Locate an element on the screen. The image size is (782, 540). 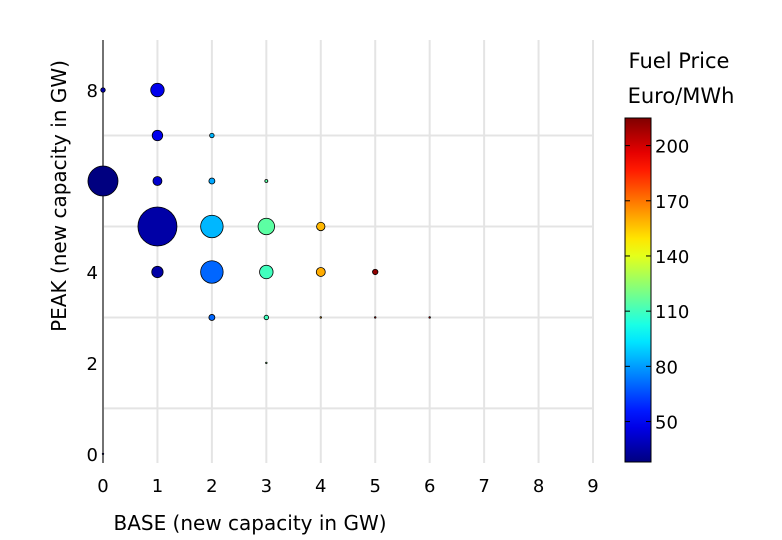
colorbar-ticks: 50 80 110 140 170 200 is located at coordinates (657, 285).